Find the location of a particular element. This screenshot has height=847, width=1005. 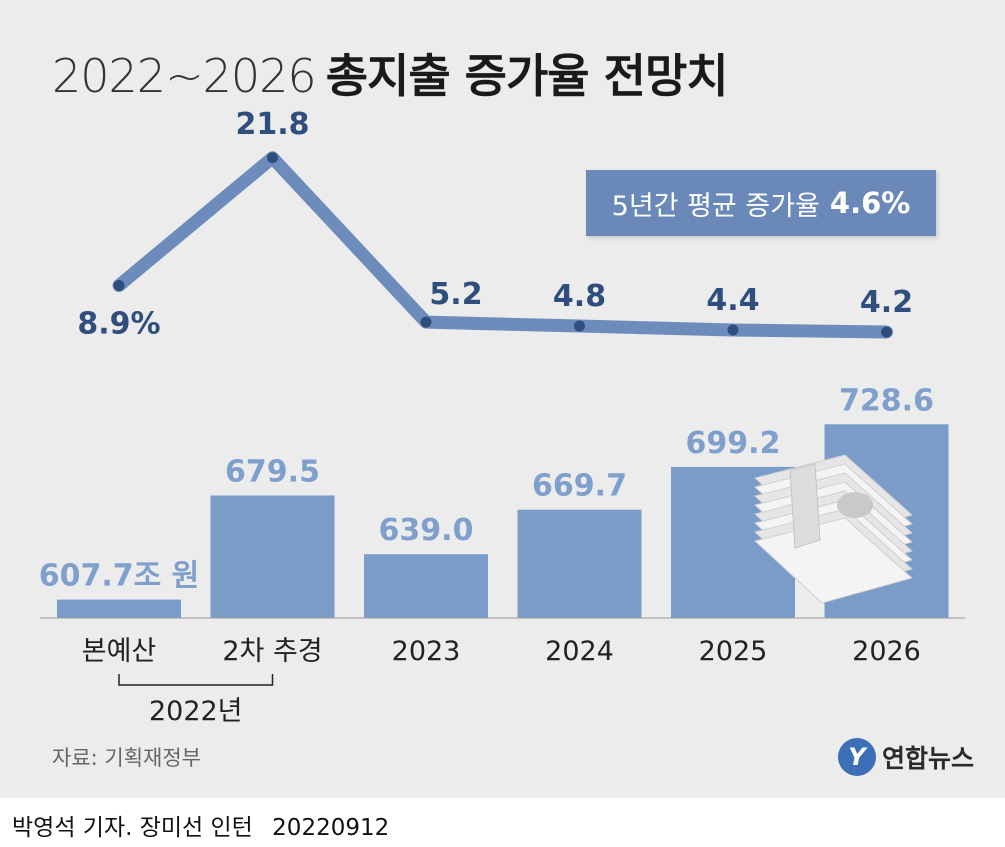

title-main: 총지출 증가율 전망치 is located at coordinates (527, 76).